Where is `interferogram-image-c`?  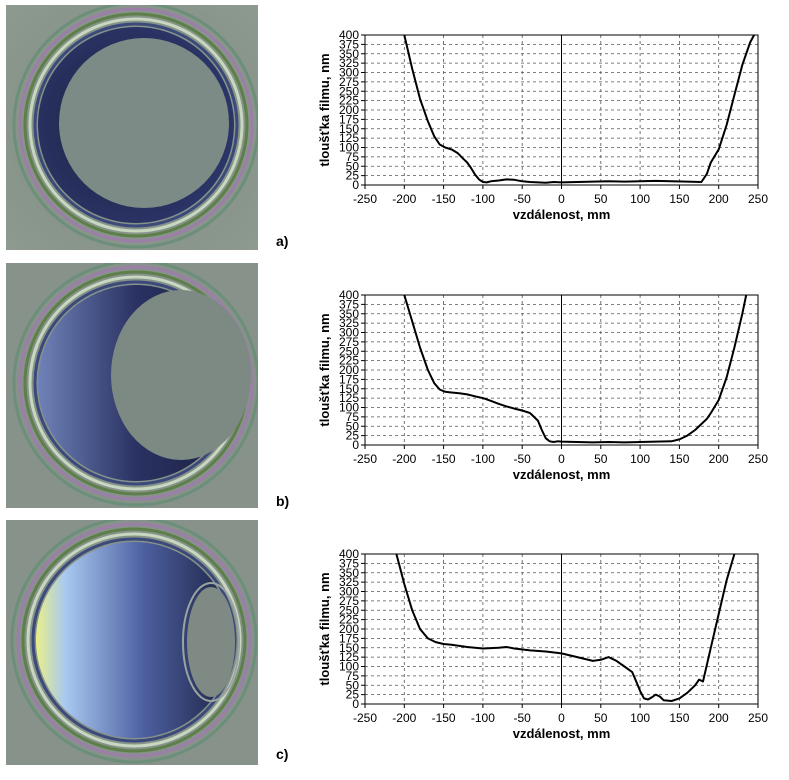 interferogram-image-c is located at coordinates (132, 642).